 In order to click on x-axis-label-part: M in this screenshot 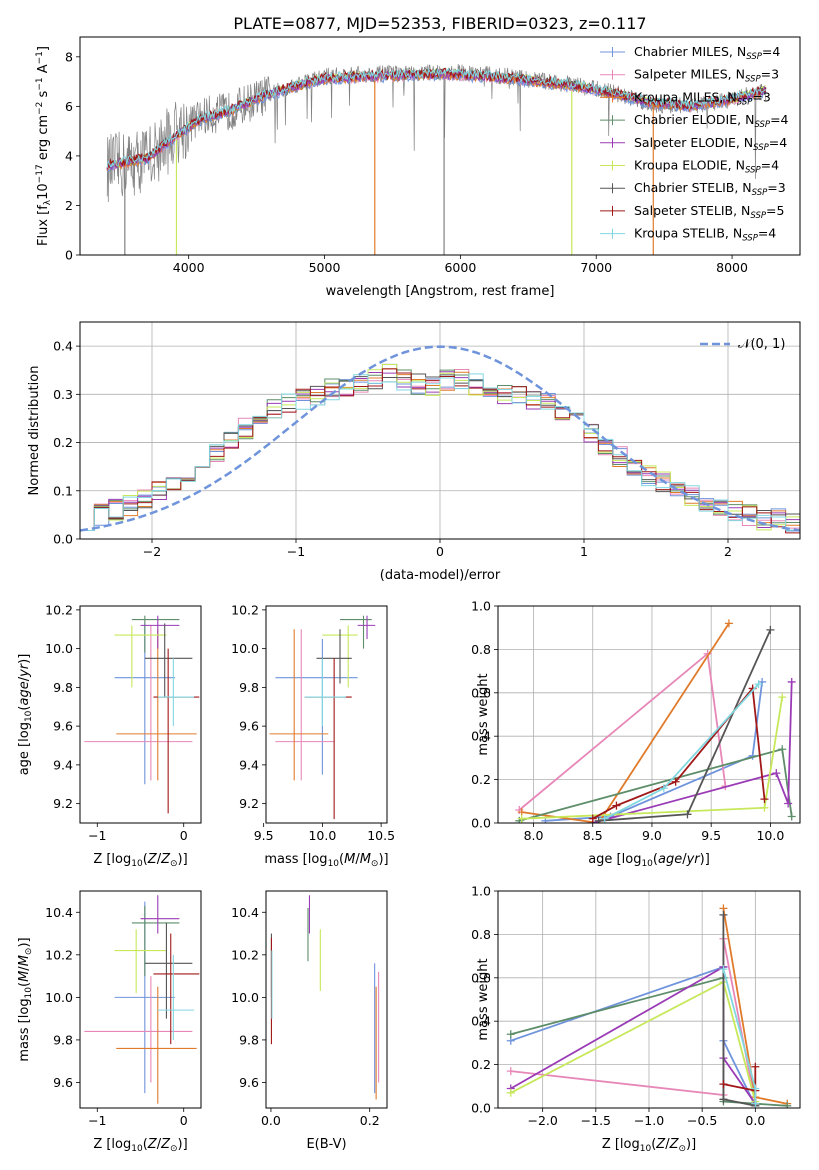, I will do `click(349, 859)`.